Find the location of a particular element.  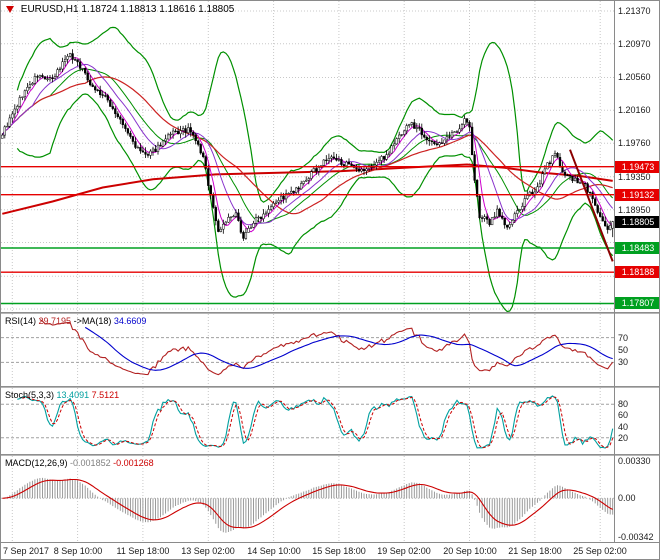

macd-scale-tick: 0.00 is located at coordinates (627, 498).